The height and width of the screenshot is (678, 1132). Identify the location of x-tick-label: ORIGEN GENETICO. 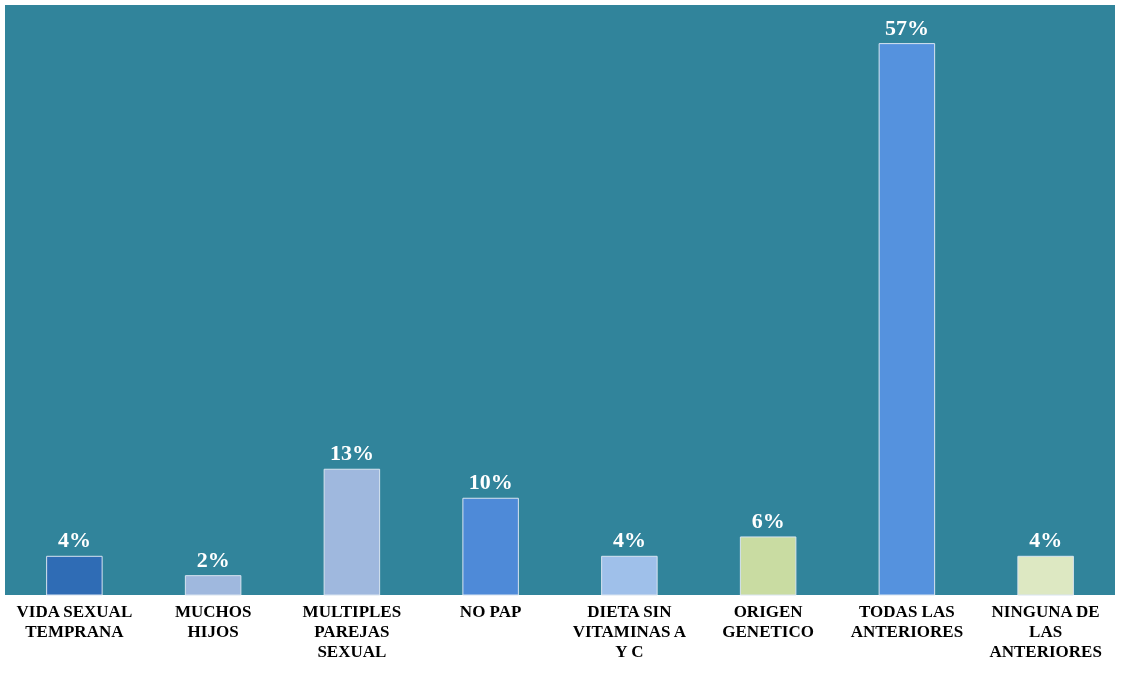
(768, 621).